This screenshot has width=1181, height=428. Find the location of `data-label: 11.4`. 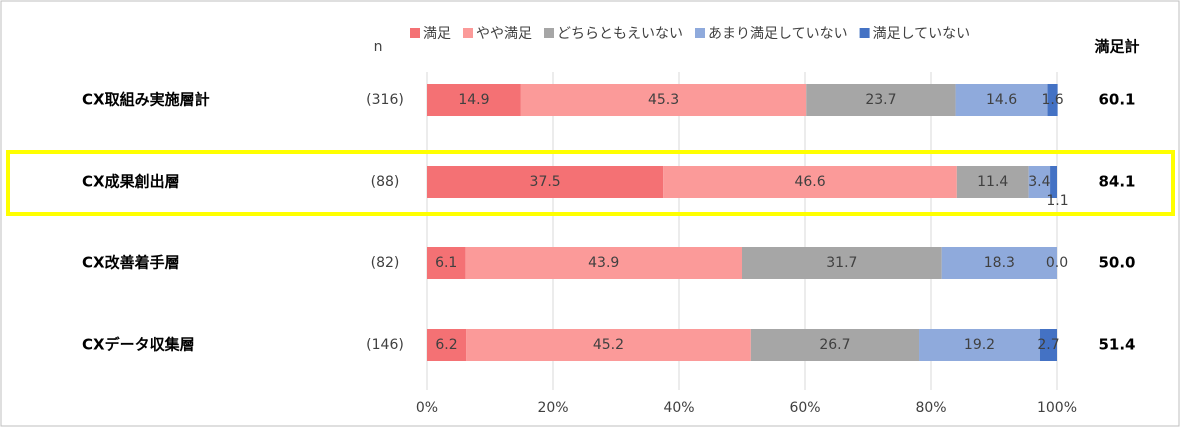

data-label: 11.4 is located at coordinates (992, 182).